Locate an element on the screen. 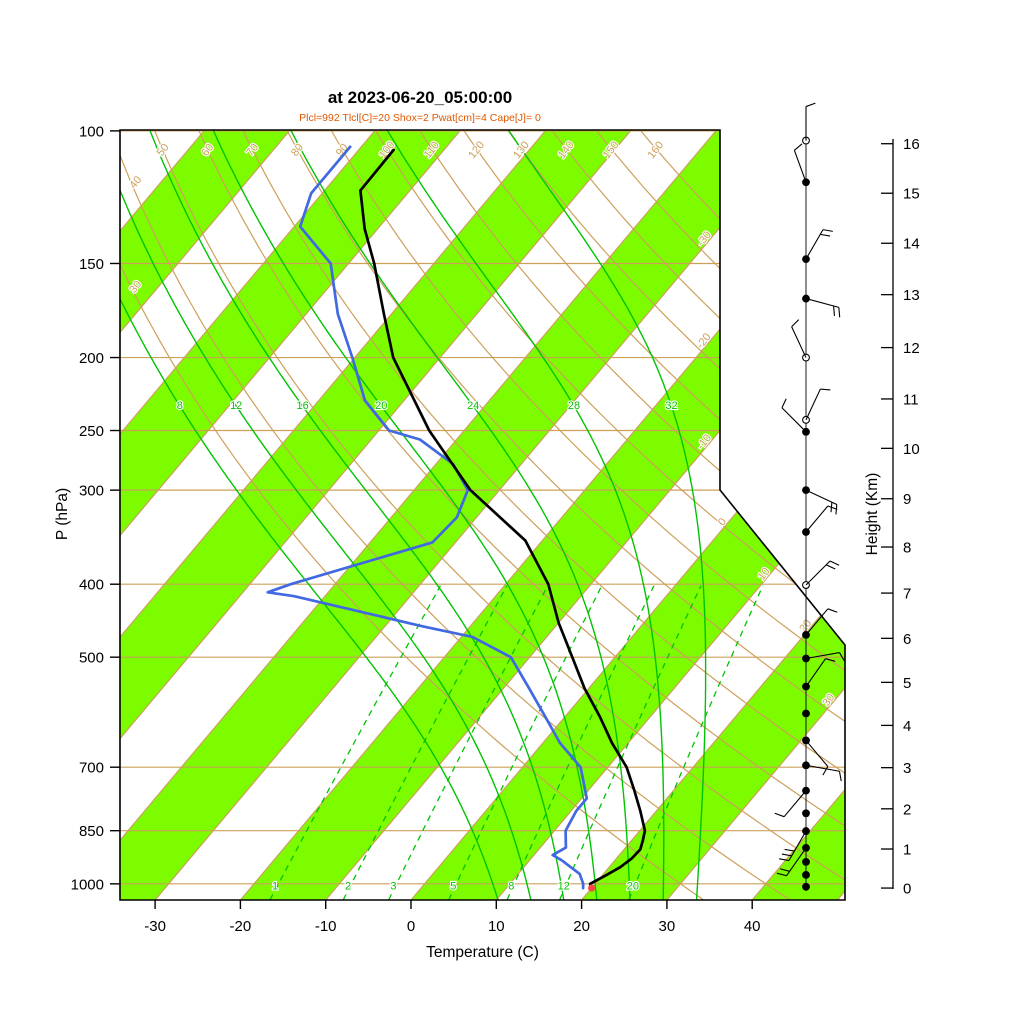 Image resolution: width=1024 pixels, height=1024 pixels. pressure-tick-label: 850 is located at coordinates (91, 831).